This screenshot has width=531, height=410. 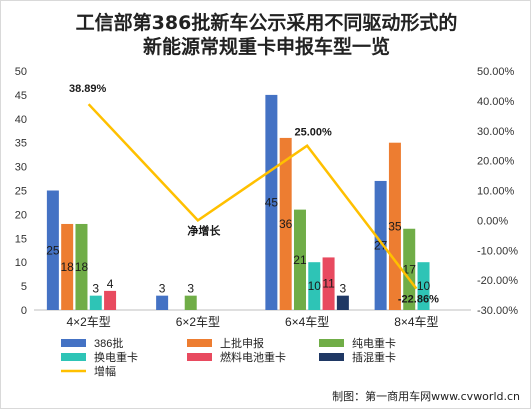 What do you see at coordinates (198, 321) in the screenshot?
I see `x-tick-label: 6×2车型` at bounding box center [198, 321].